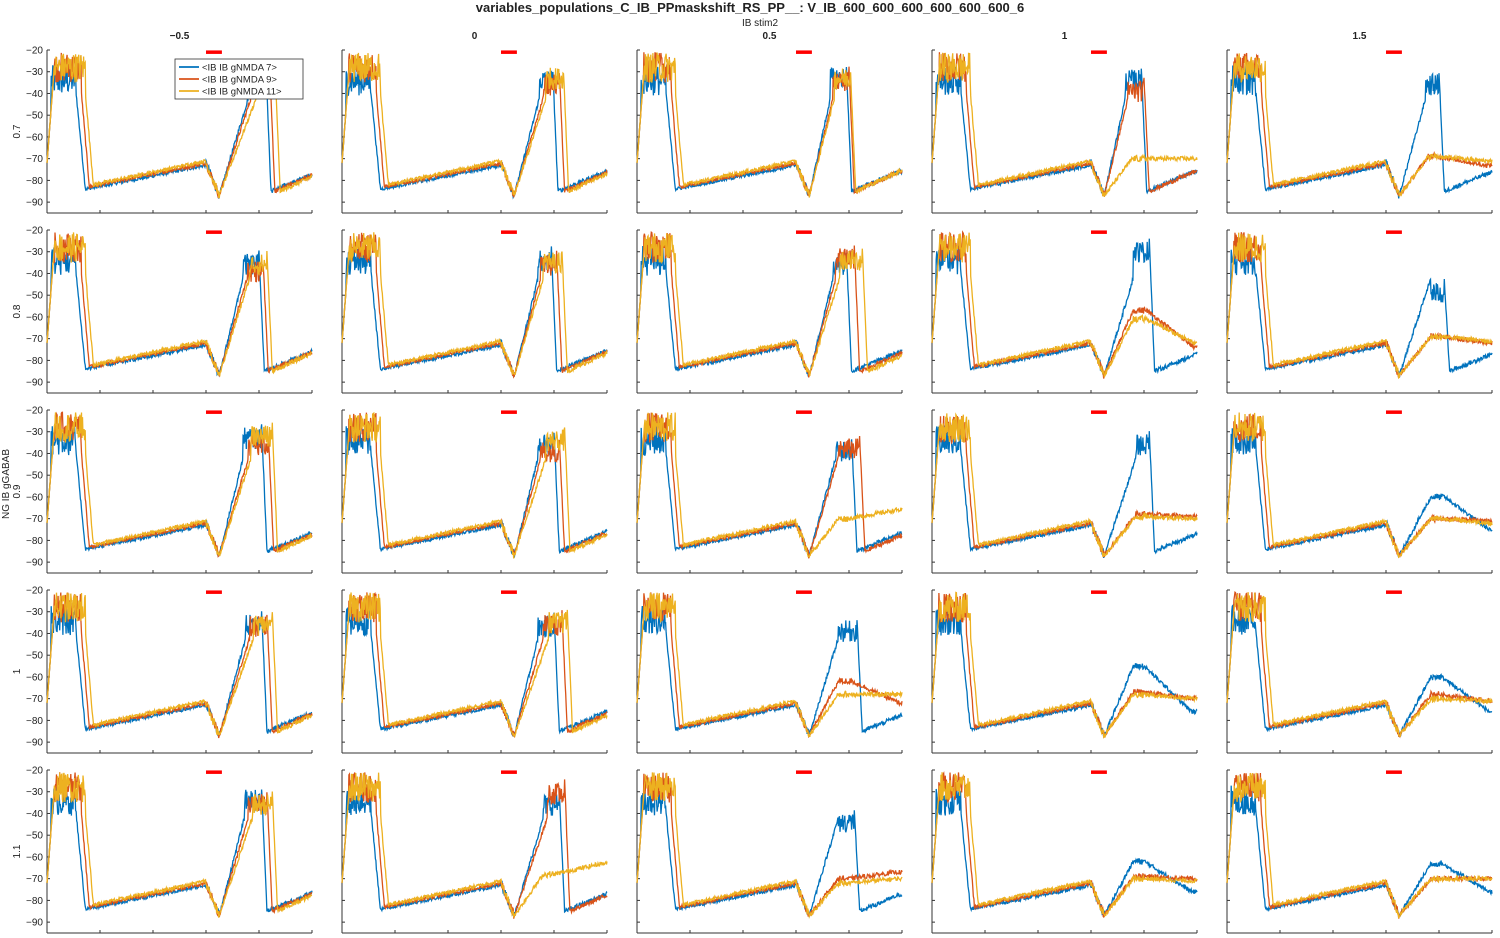  What do you see at coordinates (17, 491) in the screenshot?
I see `row-title: 0.9` at bounding box center [17, 491].